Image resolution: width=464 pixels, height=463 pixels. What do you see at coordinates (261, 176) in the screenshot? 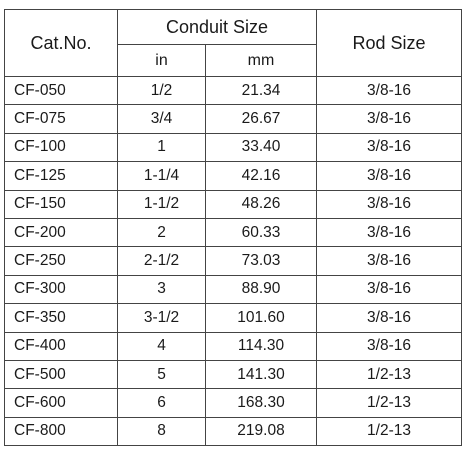
I see `cell-conduit-mm: 42.16` at bounding box center [261, 176].